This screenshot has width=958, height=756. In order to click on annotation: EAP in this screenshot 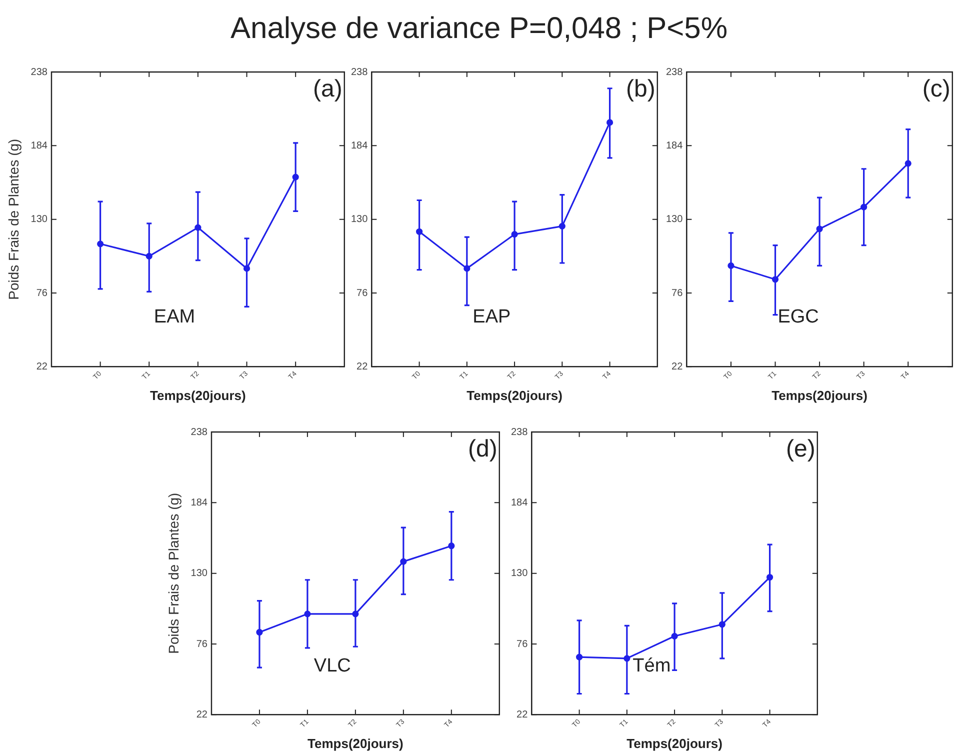, I will do `click(491, 317)`.